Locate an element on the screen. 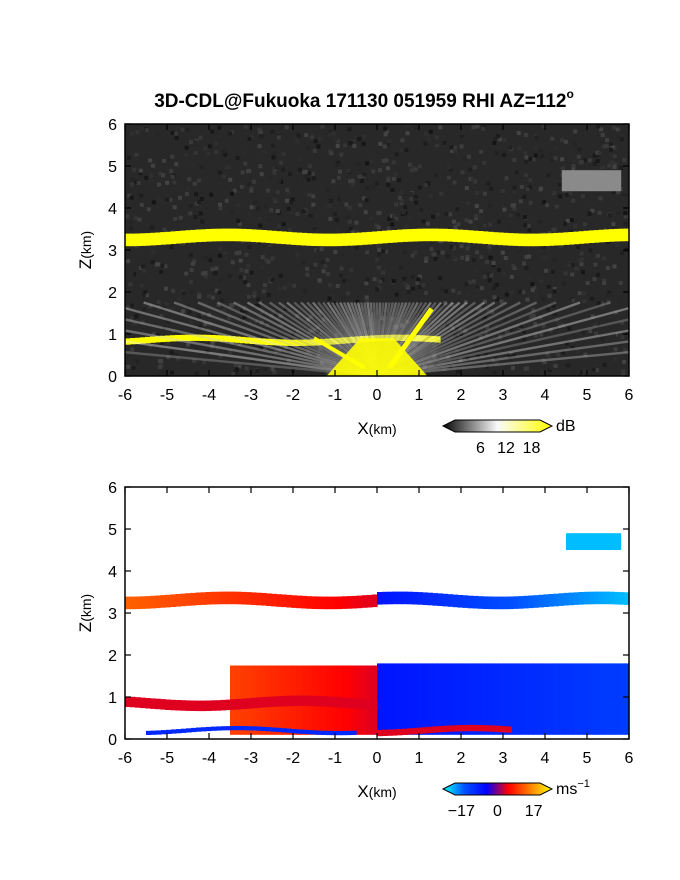 This screenshot has height=880, width=680. snr-x-tick-label: -5 is located at coordinates (167, 395).